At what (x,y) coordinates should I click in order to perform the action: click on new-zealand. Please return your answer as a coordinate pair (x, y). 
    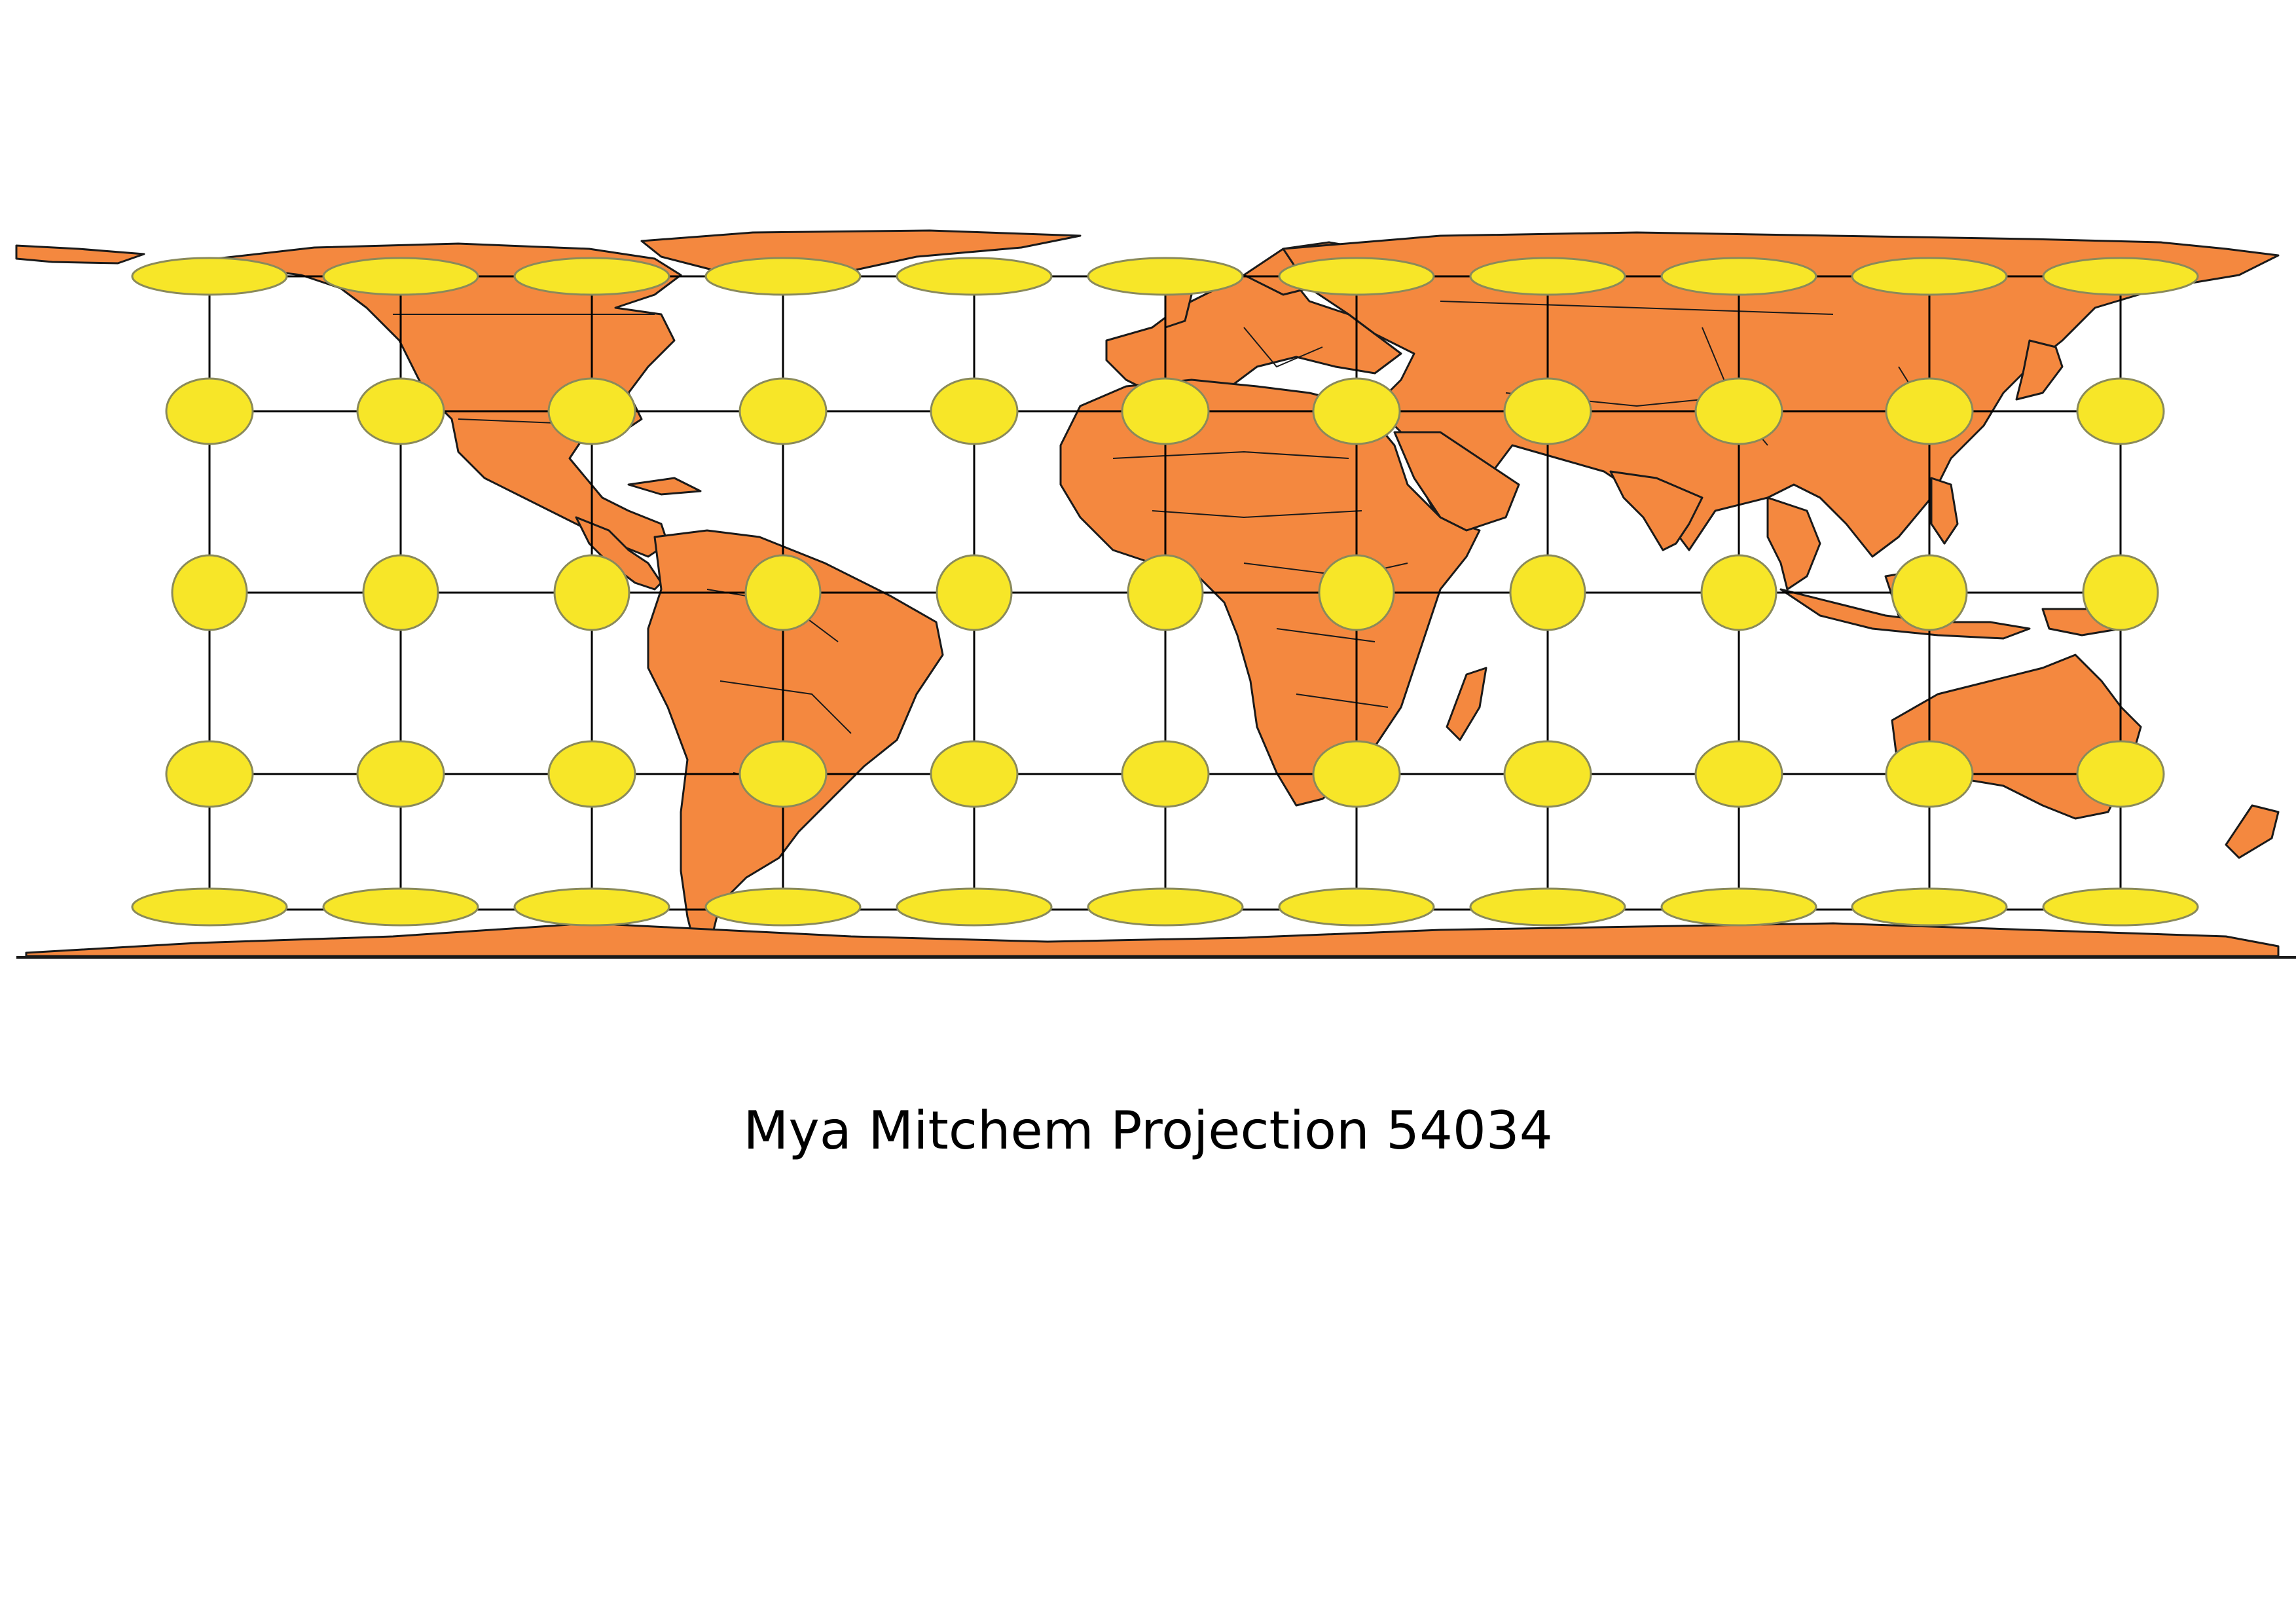
    Looking at the image, I should click on (2252, 831).